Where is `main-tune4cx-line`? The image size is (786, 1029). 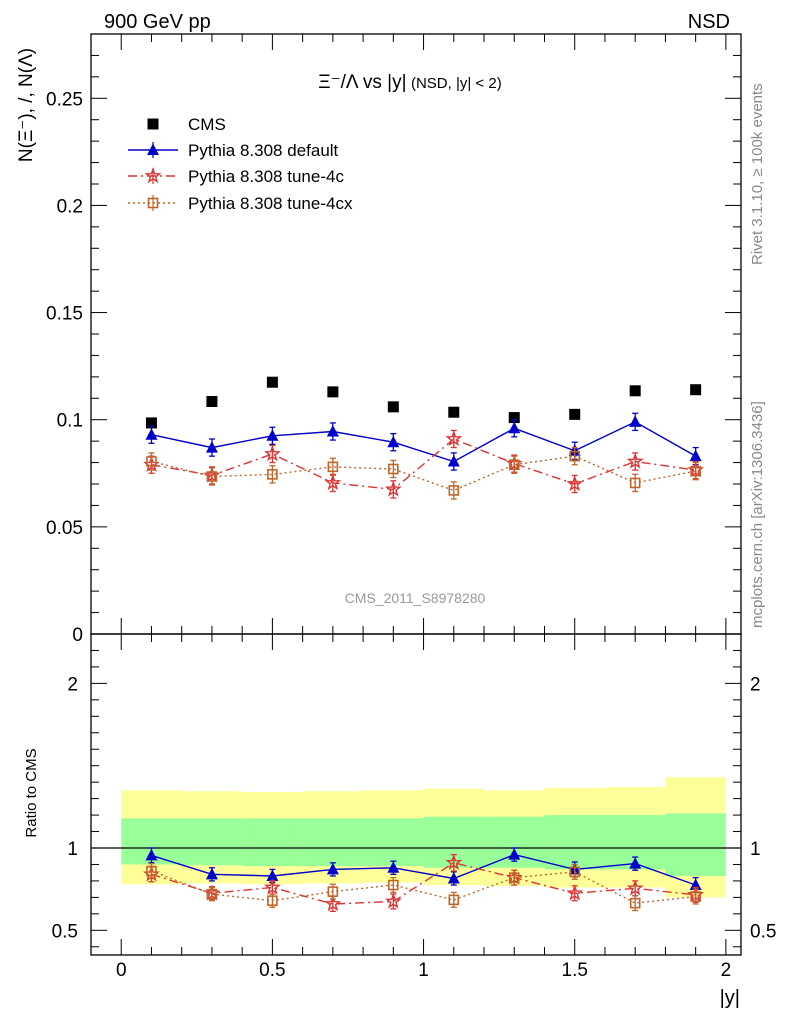
main-tune4cx-line is located at coordinates (423, 473).